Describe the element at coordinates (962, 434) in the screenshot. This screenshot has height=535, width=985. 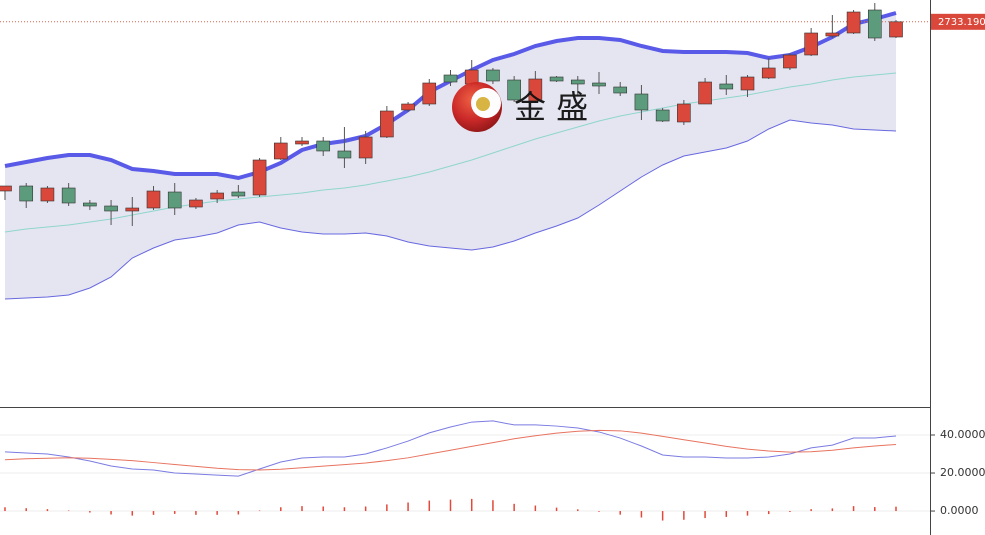
I see `y-tick-label: 40.0000` at that location.